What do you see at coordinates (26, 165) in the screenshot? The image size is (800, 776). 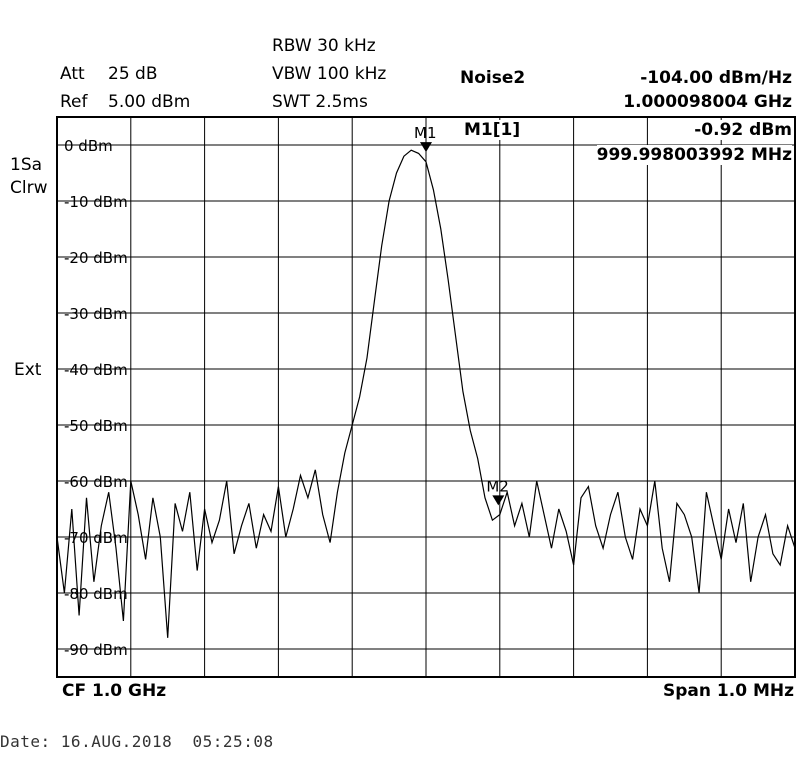 I see `trace-sa-label: 1Sa` at bounding box center [26, 165].